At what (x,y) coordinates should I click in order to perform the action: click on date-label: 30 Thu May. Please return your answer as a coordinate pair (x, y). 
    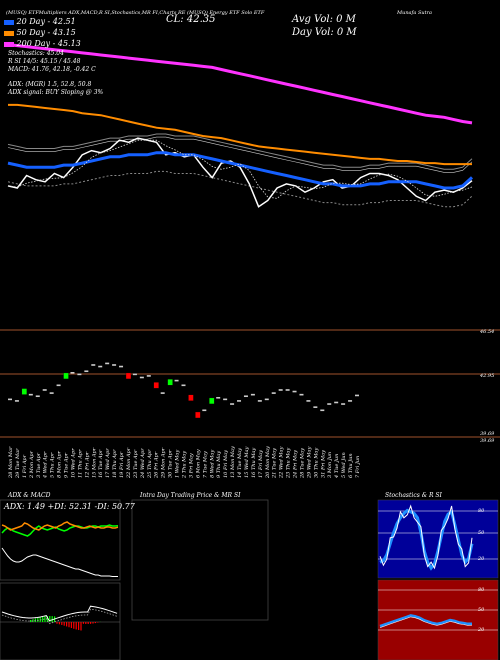
    Looking at the image, I should click on (316, 463).